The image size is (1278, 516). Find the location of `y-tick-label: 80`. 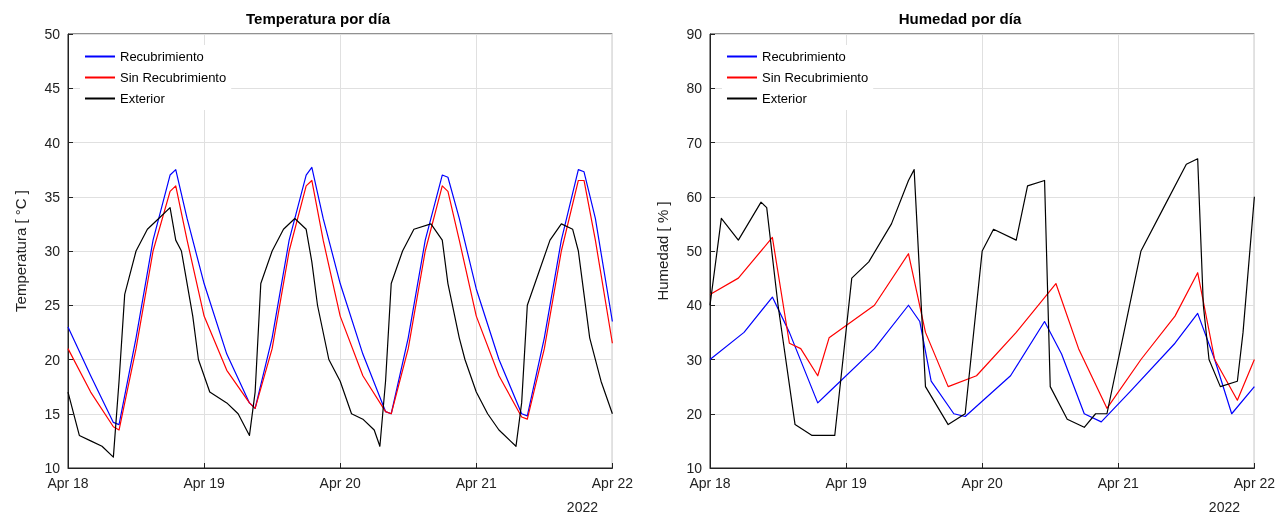

y-tick-label: 80 is located at coordinates (694, 88).